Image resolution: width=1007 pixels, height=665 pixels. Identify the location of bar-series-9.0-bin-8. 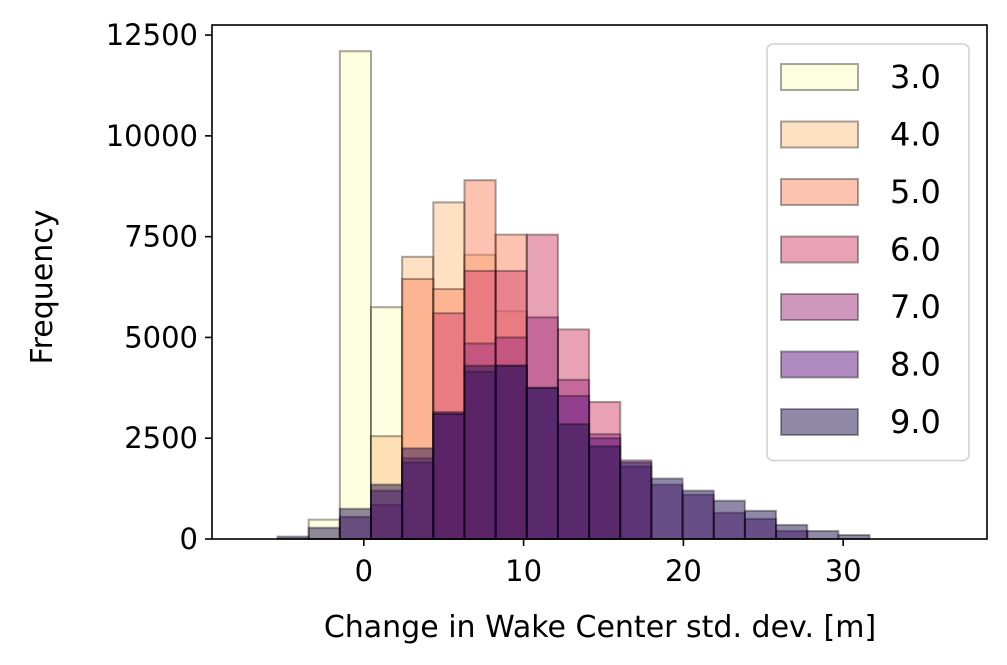
(542, 463).